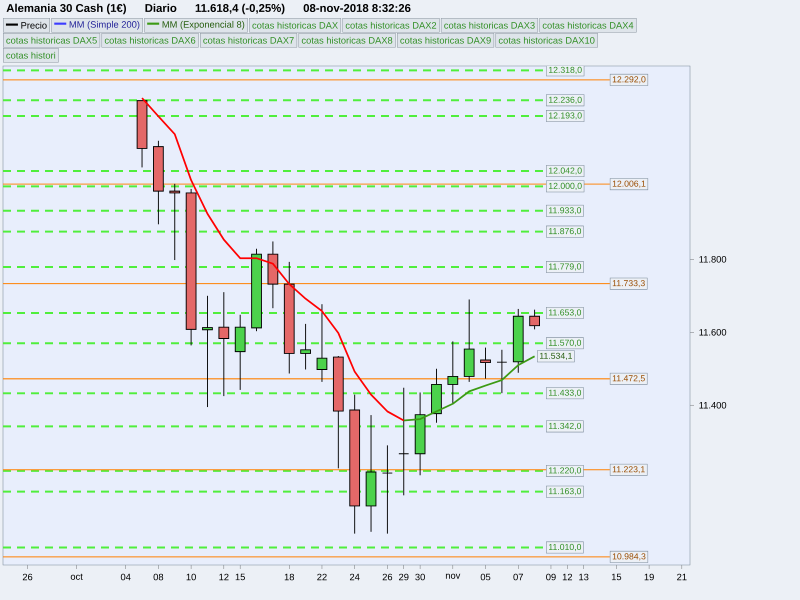 This screenshot has width=800, height=600. Describe the element at coordinates (34, 25) in the screenshot. I see `legend-label: Precio` at that location.